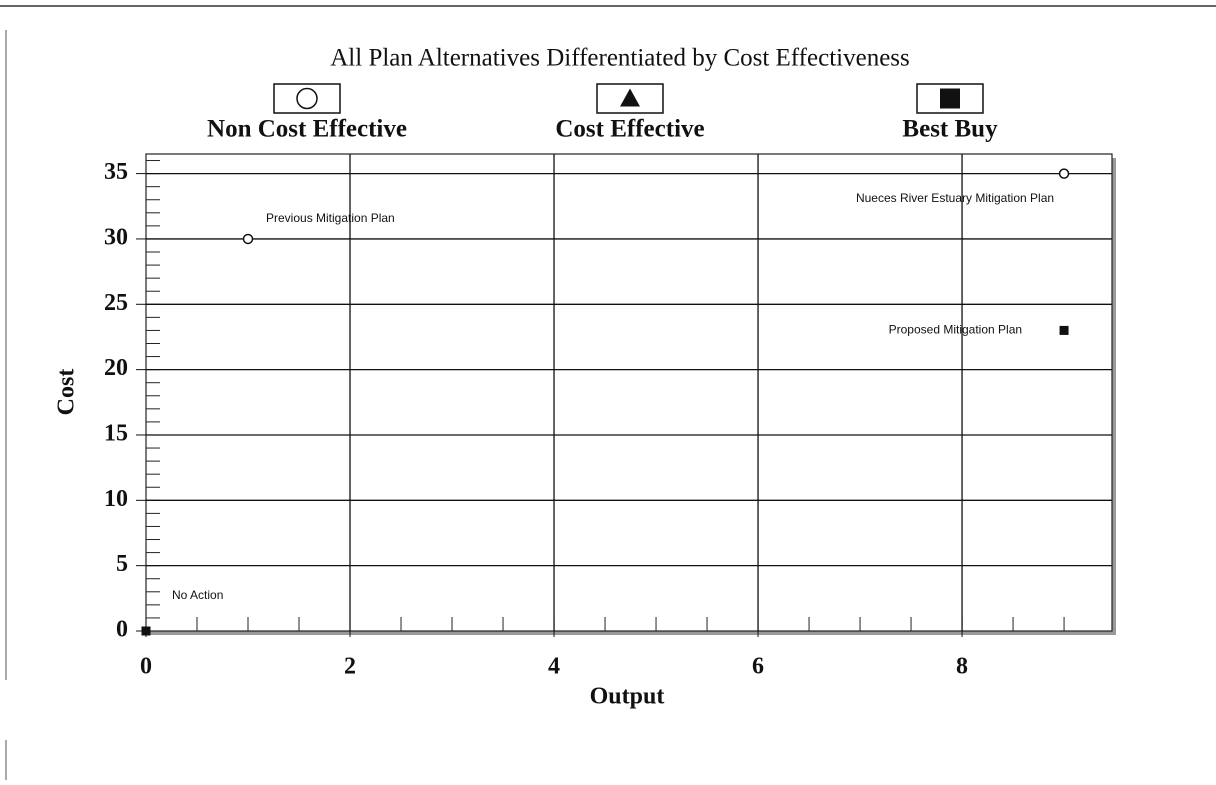 The image size is (1216, 785). I want to click on y-tick-label: 10, so click(116, 499).